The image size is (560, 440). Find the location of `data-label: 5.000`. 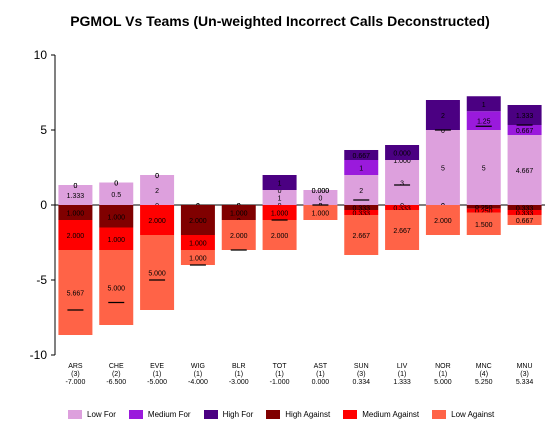

data-label: 5.000 is located at coordinates (116, 289).